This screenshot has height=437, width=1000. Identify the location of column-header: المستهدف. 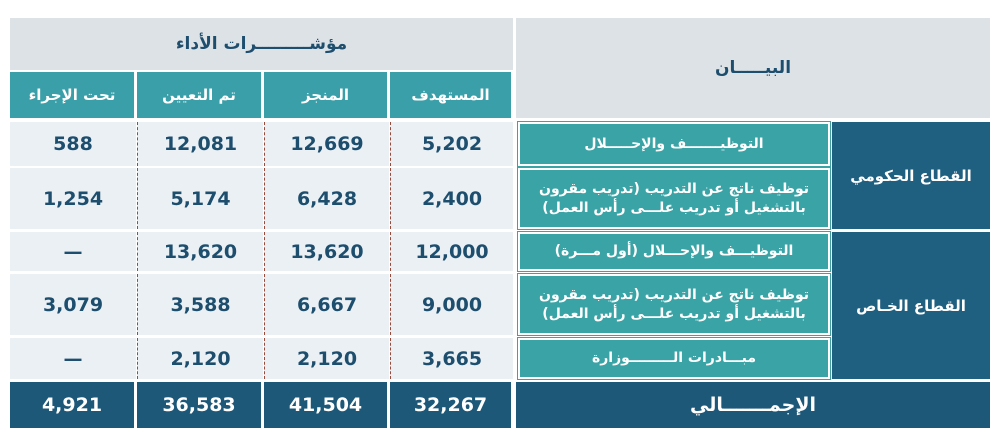
(450, 95).